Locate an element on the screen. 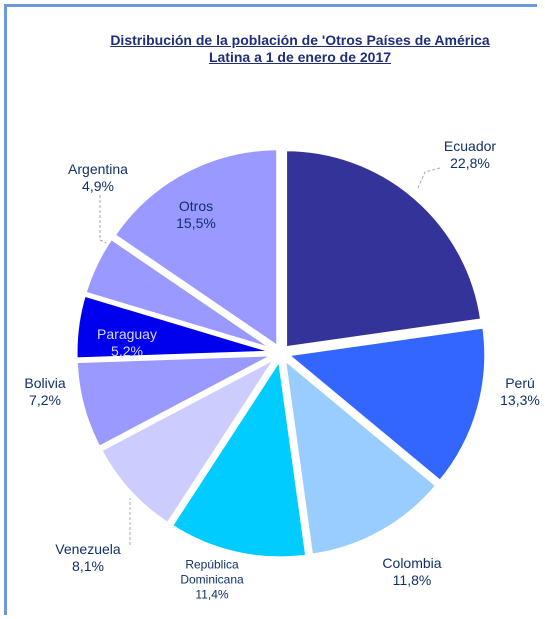  slice-label: Colombia 11,8% is located at coordinates (411, 572).